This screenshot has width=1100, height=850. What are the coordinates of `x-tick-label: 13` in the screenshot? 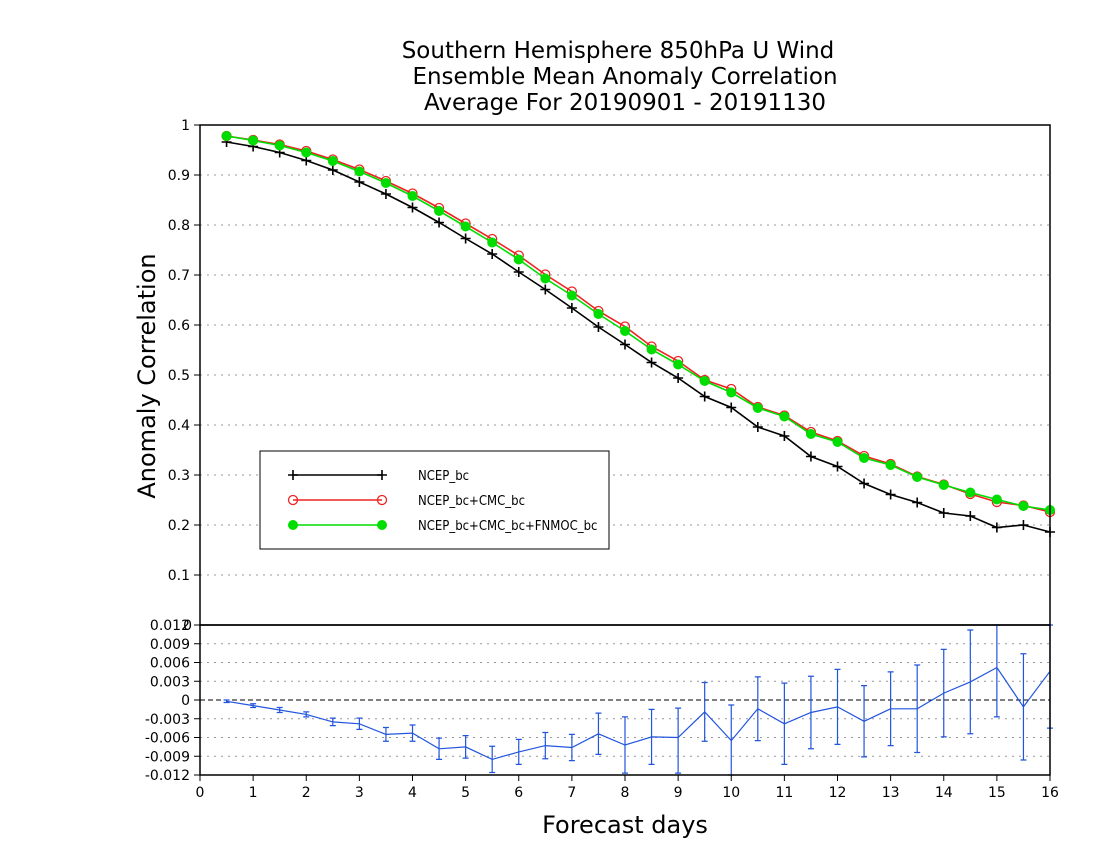 It's located at (891, 793).